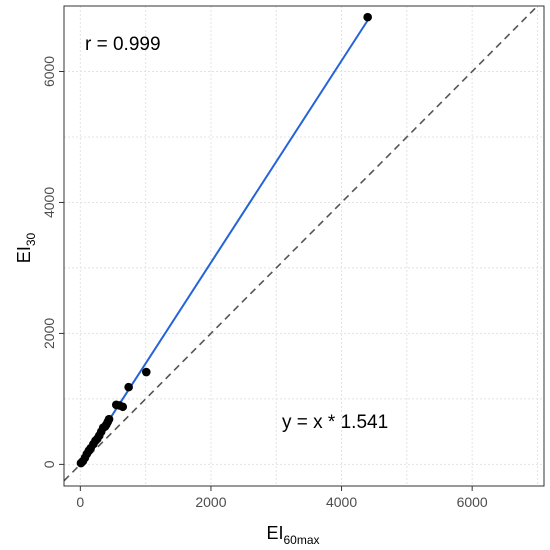  I want to click on y-axis-title: EI30, so click(26, 247).